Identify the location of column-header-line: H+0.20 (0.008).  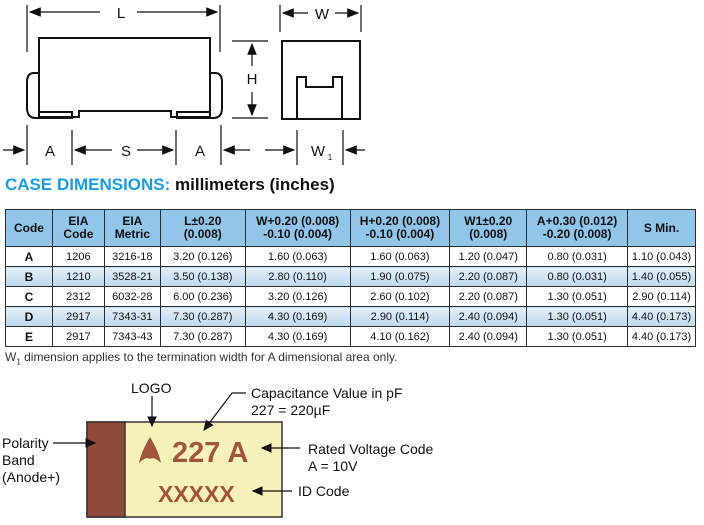
(400, 221).